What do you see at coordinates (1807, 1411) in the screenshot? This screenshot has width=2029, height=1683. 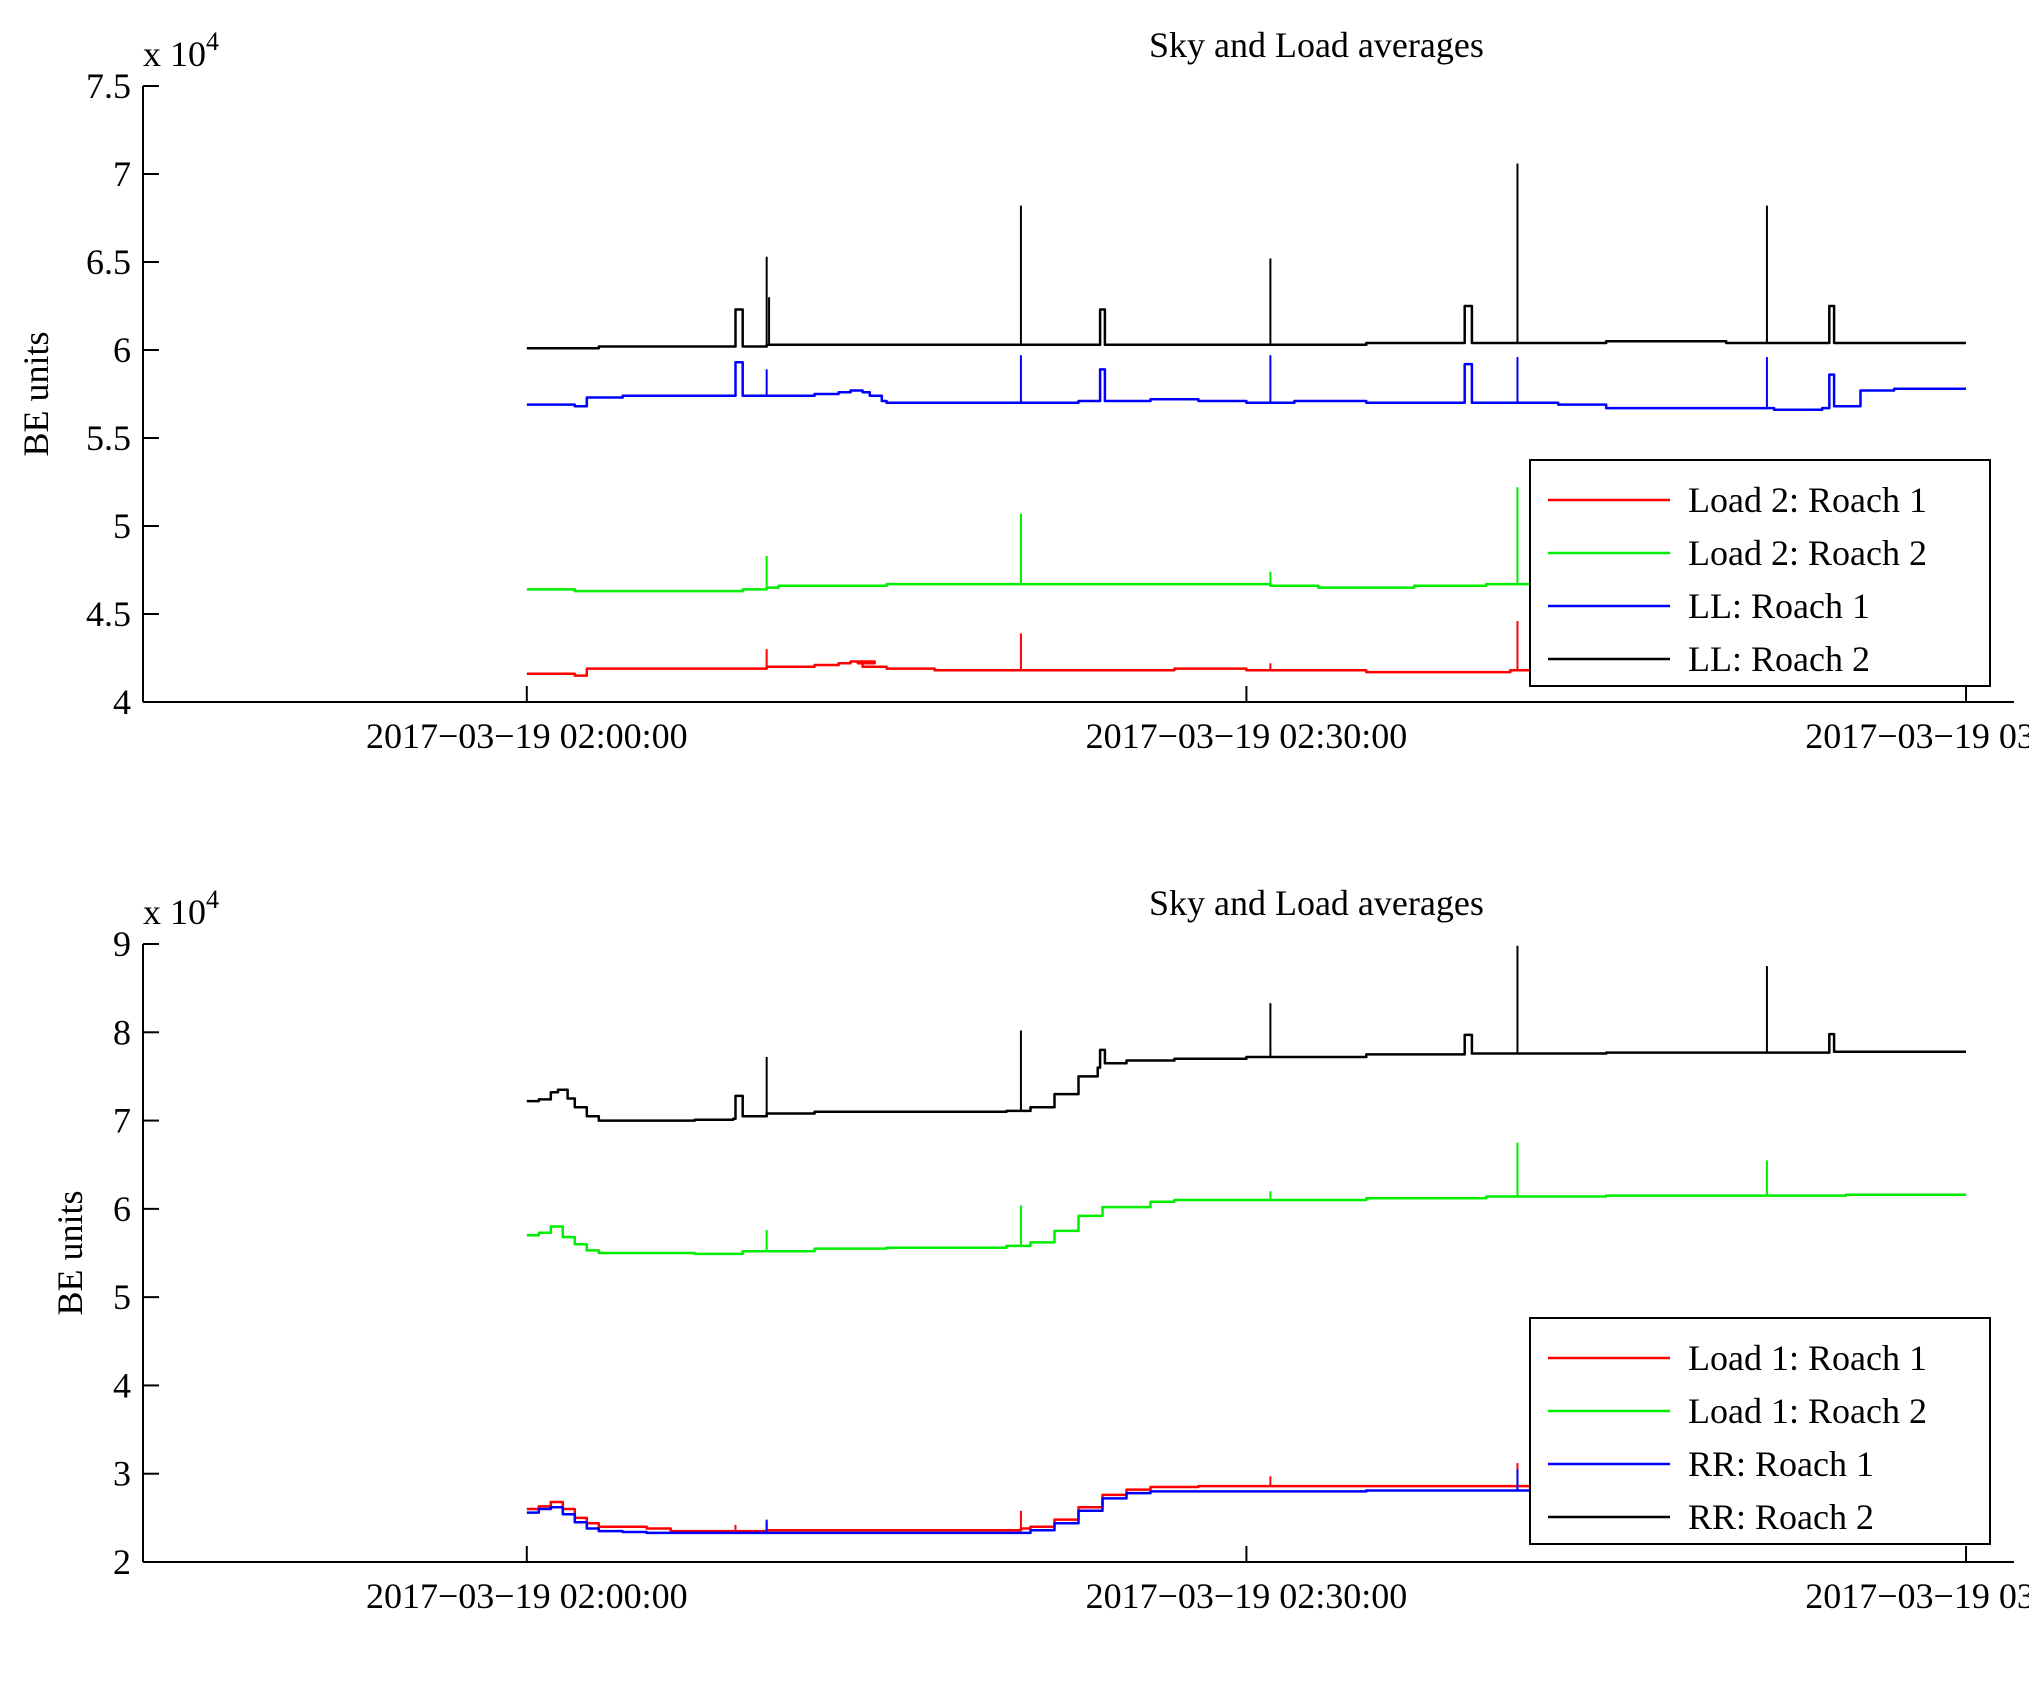 I see `legend-label: Load 1: Roach 2` at bounding box center [1807, 1411].